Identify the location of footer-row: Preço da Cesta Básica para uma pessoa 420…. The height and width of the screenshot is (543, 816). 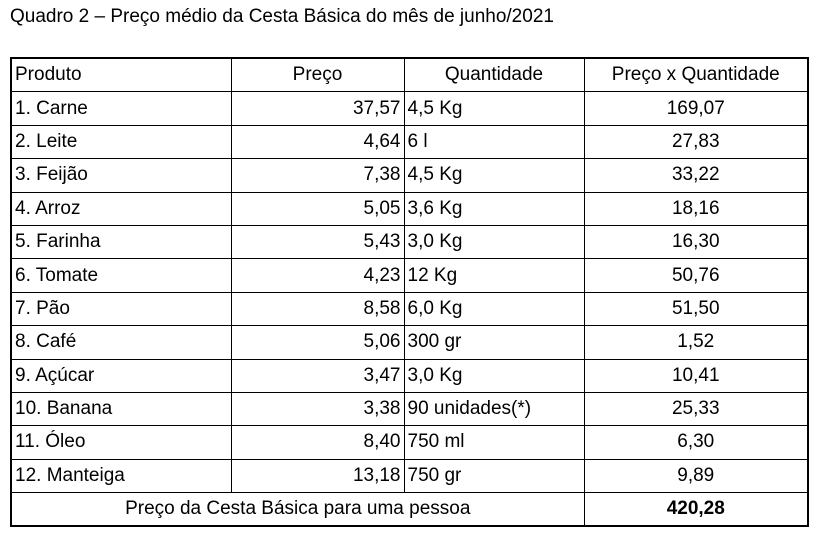
(409, 509).